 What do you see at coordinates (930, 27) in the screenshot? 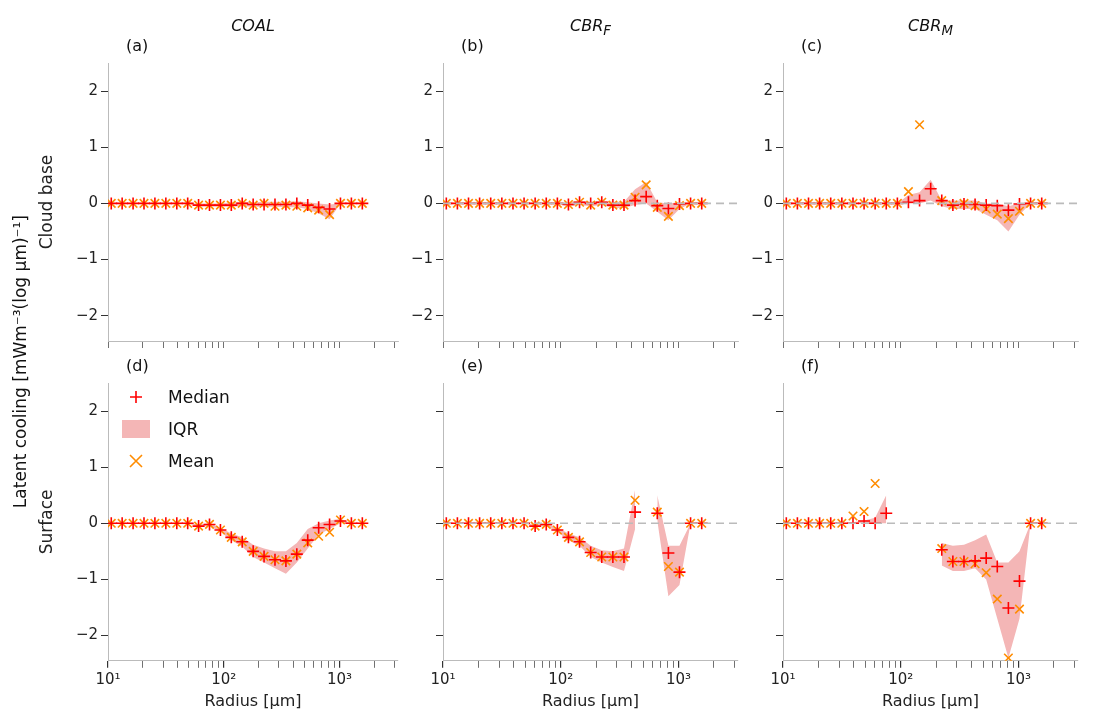
I see `chart-title: CBR$_{M}$` at bounding box center [930, 27].